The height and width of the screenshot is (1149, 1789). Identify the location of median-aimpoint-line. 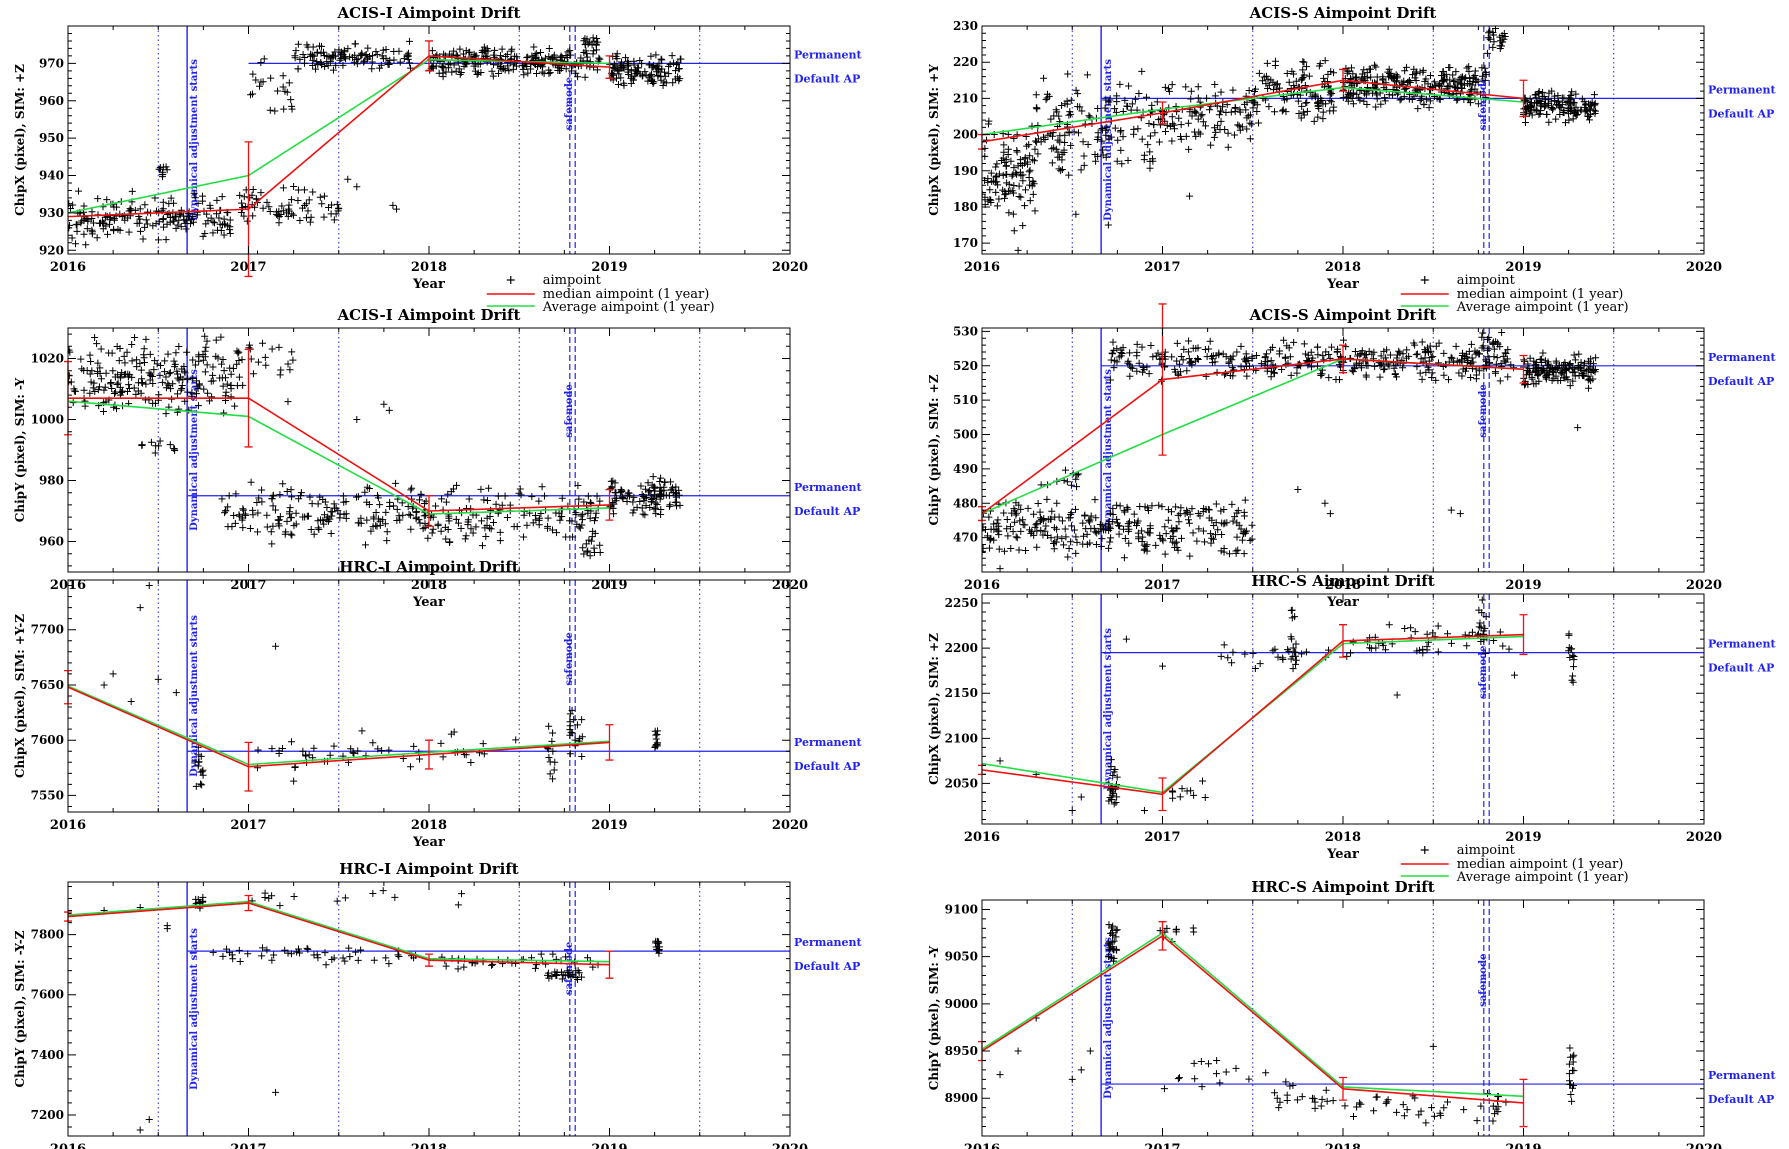
(1252, 111).